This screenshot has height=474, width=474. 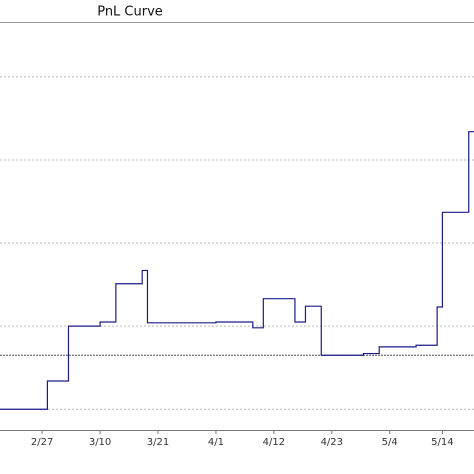 I want to click on x-tick-label: 4/23, so click(x=332, y=442).